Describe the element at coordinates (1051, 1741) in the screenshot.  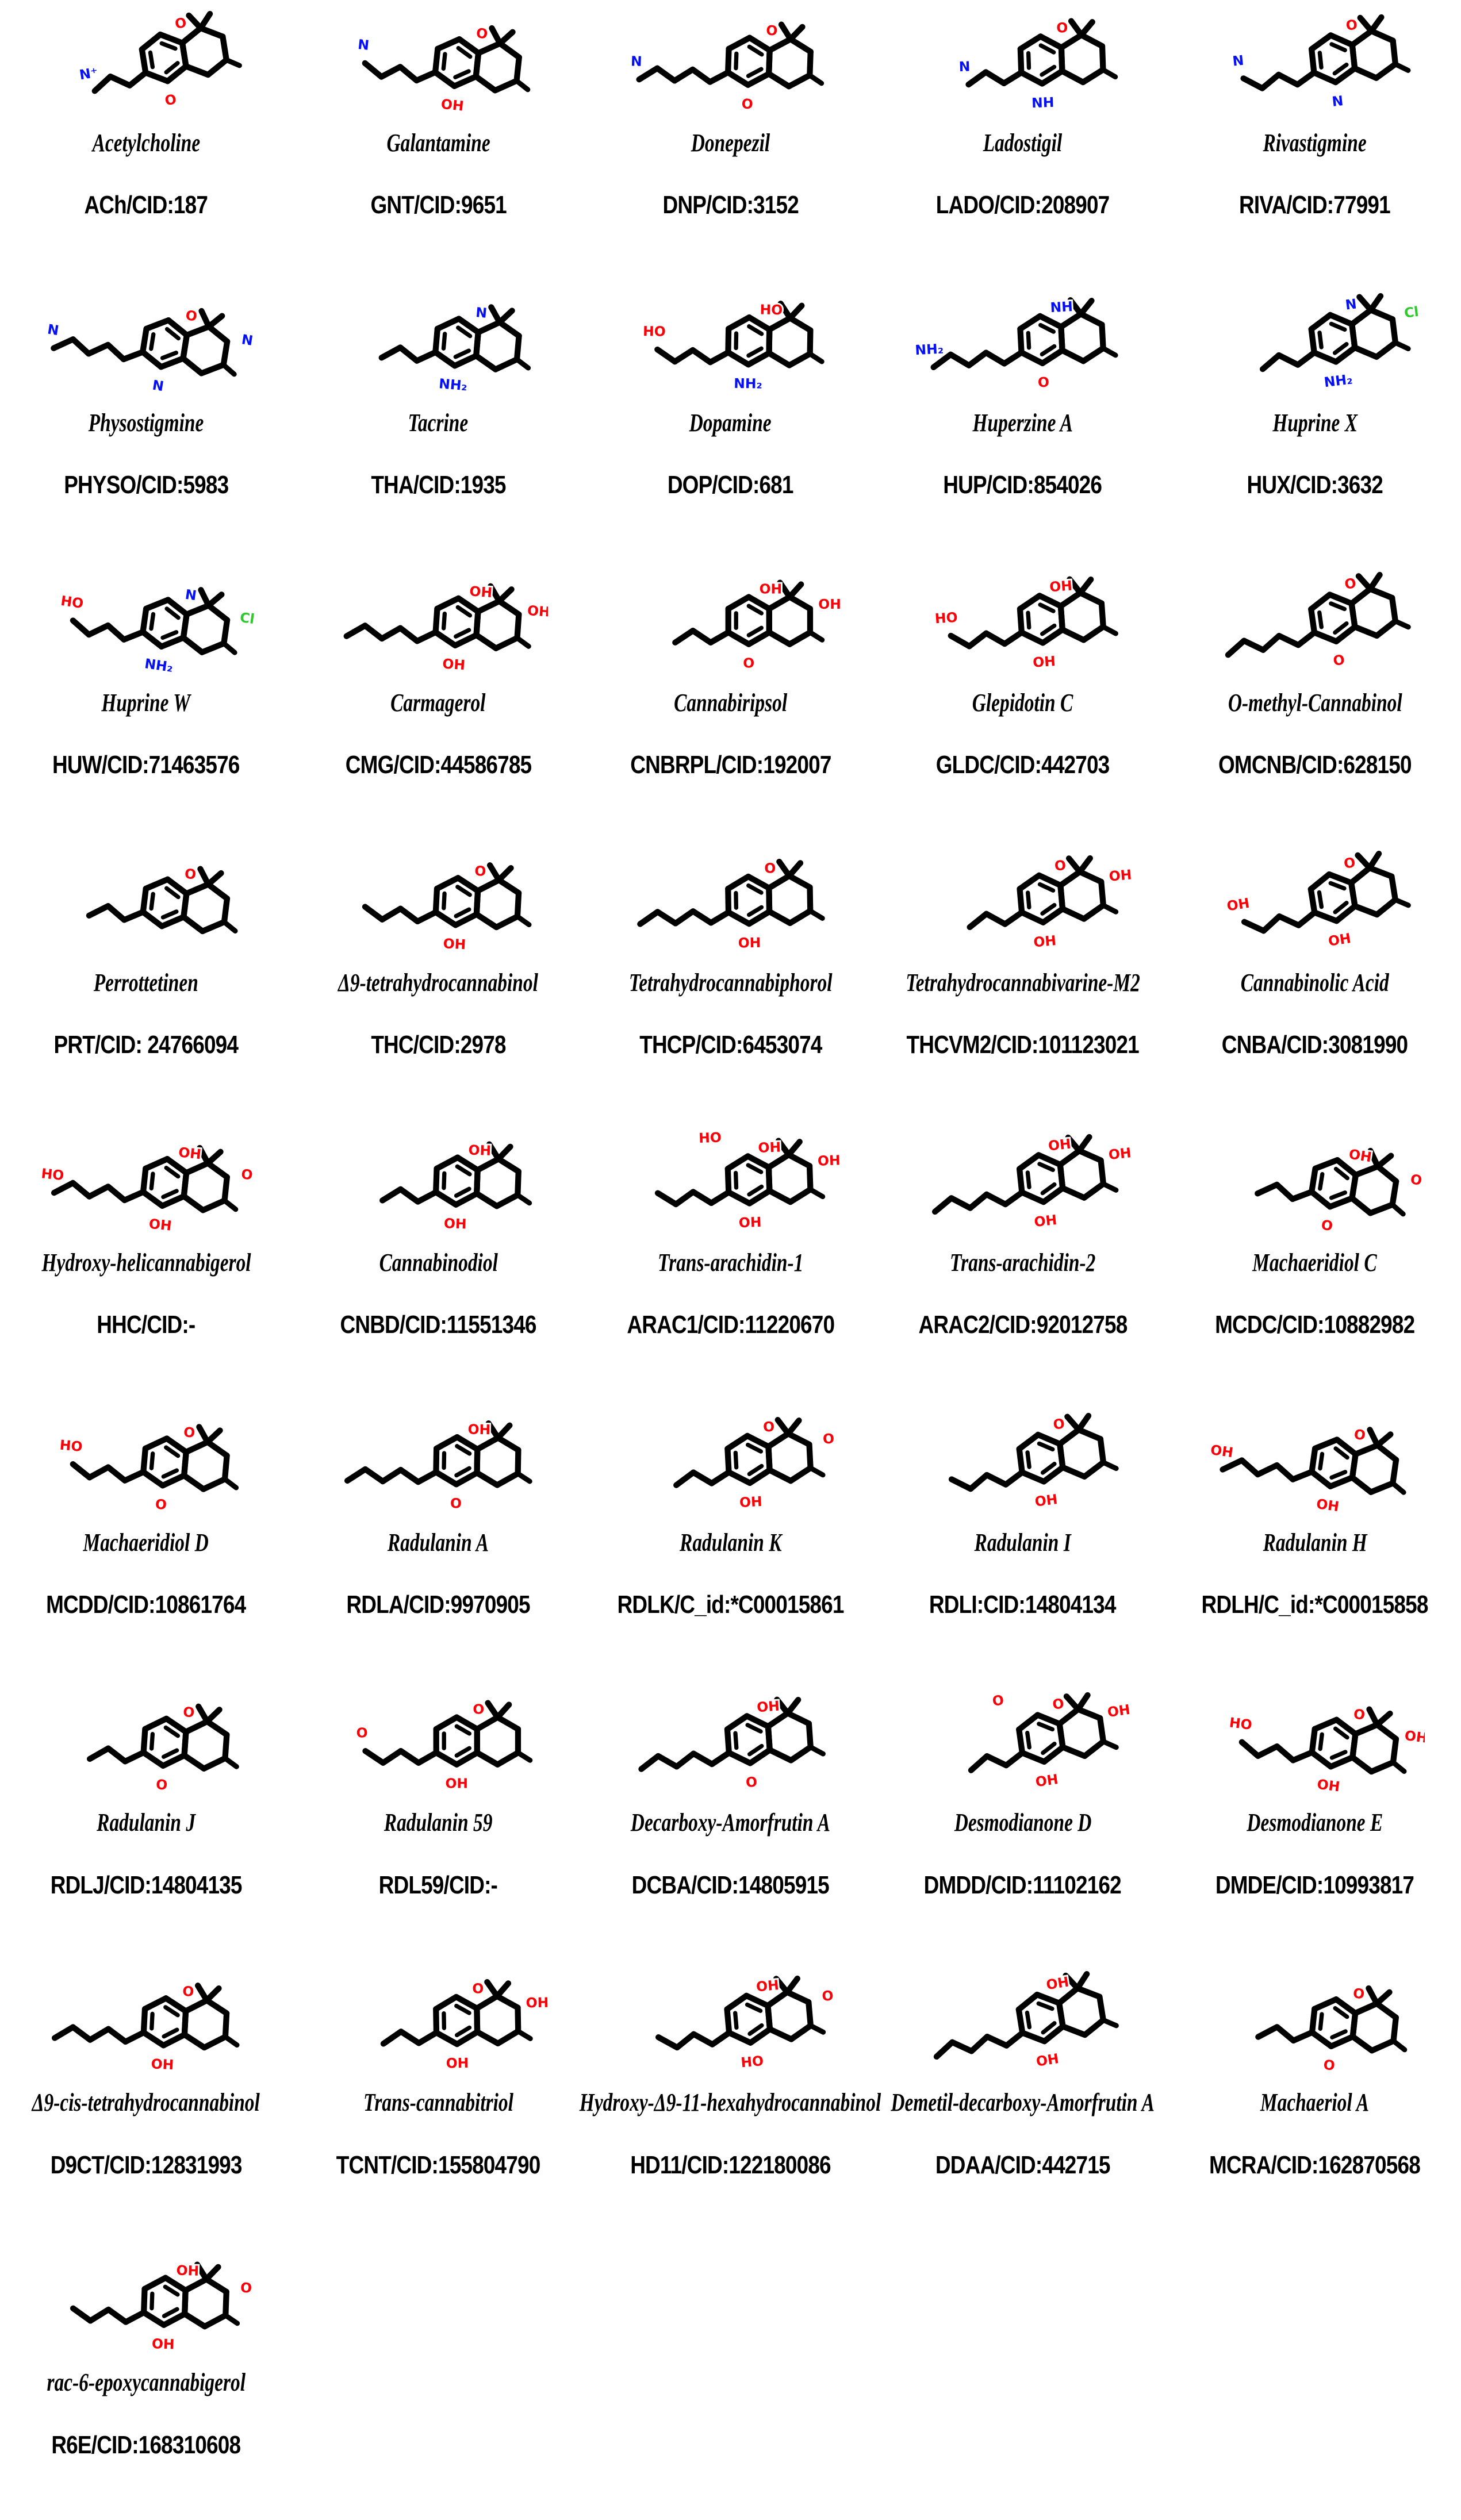
I see `chemical-structure-drawing: O OH OH O` at that location.